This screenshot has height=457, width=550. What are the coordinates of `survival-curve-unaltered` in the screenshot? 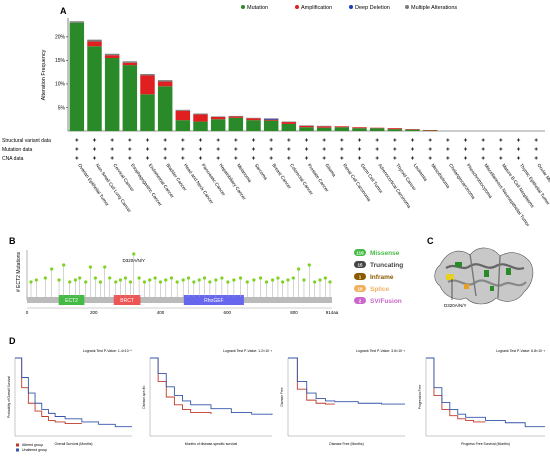 It's located at (73, 392).